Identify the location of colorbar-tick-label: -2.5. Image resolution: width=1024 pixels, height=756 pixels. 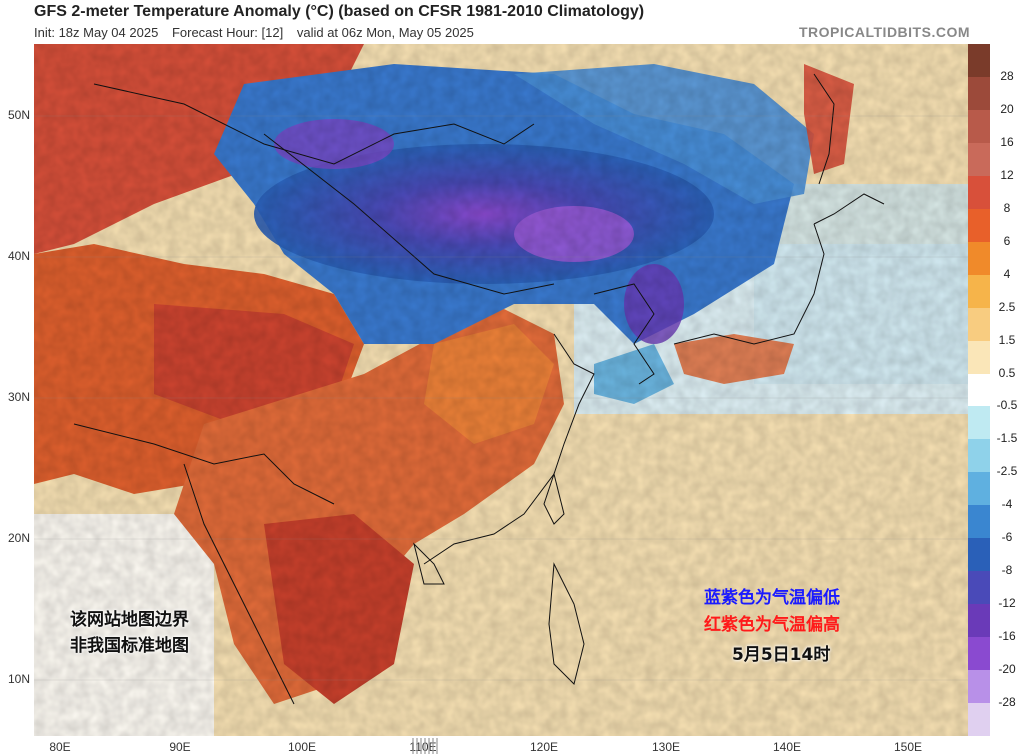
(1007, 471).